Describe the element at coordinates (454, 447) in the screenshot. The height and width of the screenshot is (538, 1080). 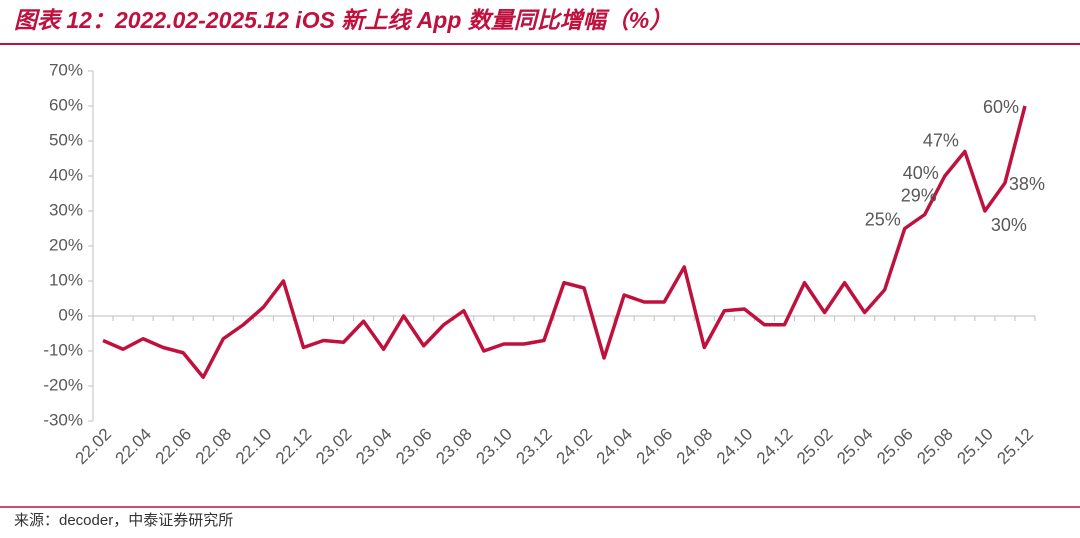
I see `x-tick-label: 23.08` at that location.